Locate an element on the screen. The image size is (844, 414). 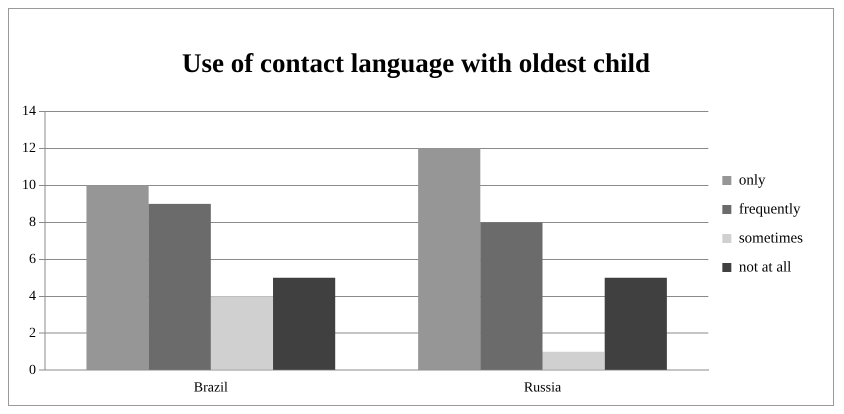
y-tick-label: 12 is located at coordinates (29, 148).